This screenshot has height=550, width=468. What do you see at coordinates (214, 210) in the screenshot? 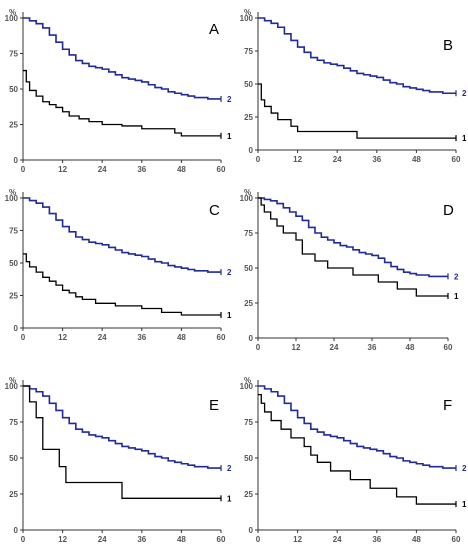
I see `panel-label: C` at bounding box center [214, 210].